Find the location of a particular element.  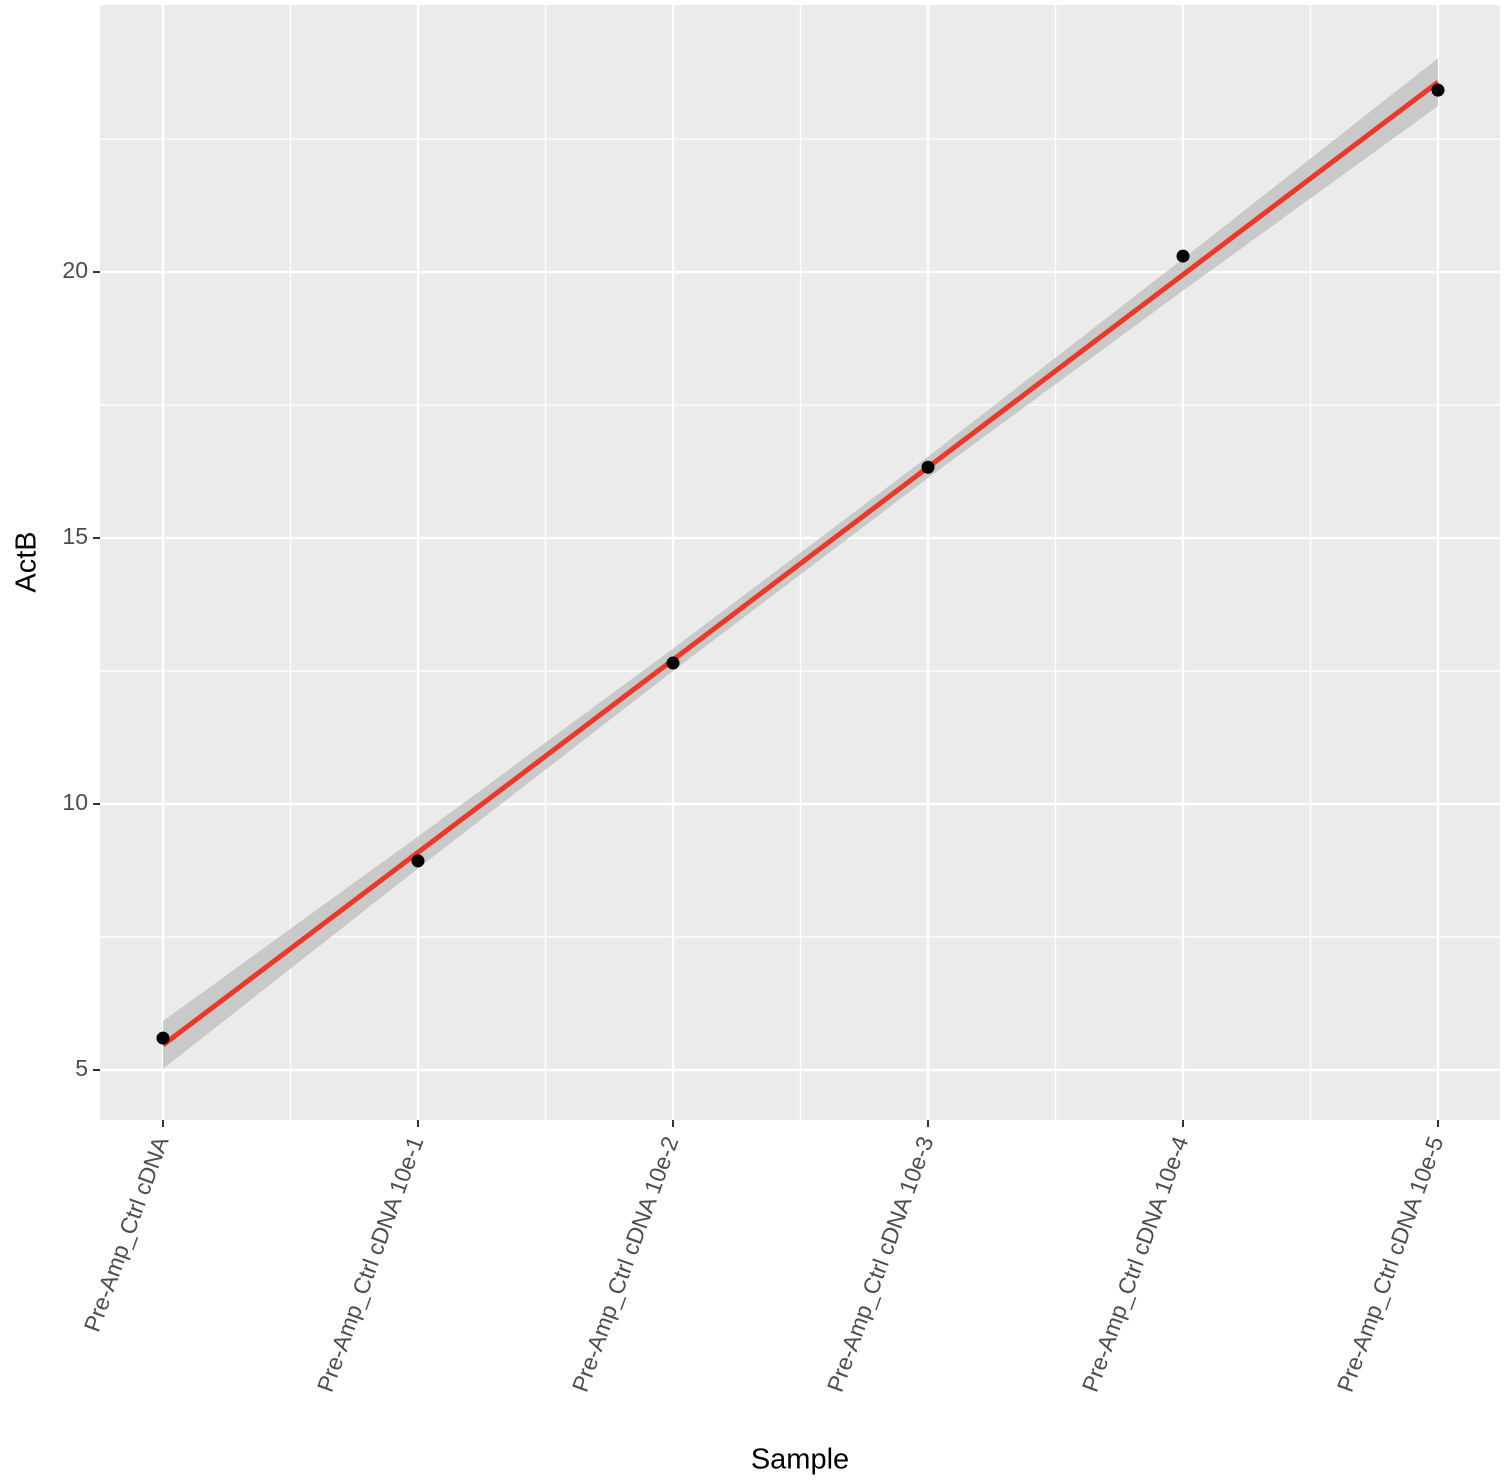

y-tick-label: 10 is located at coordinates (75, 802).